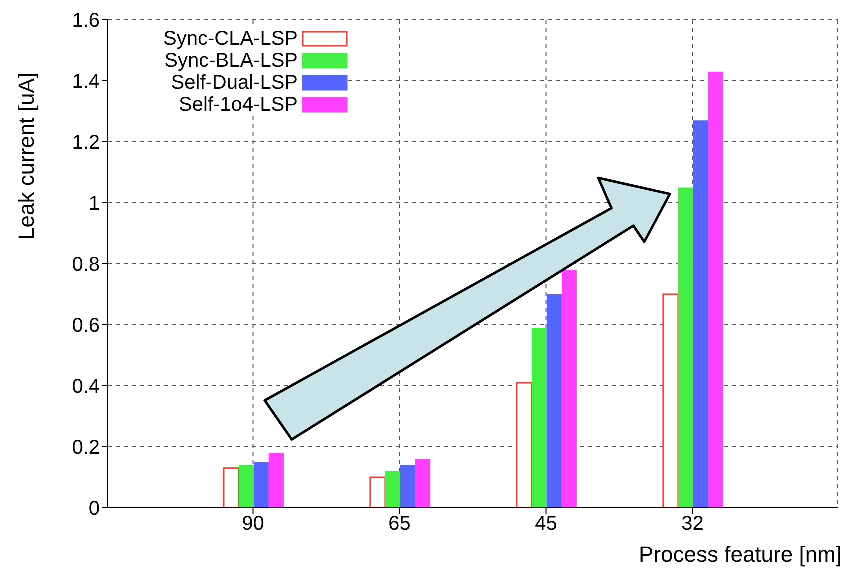  Describe the element at coordinates (231, 39) in the screenshot. I see `legend-label: Sync-CLA-LSP` at that location.